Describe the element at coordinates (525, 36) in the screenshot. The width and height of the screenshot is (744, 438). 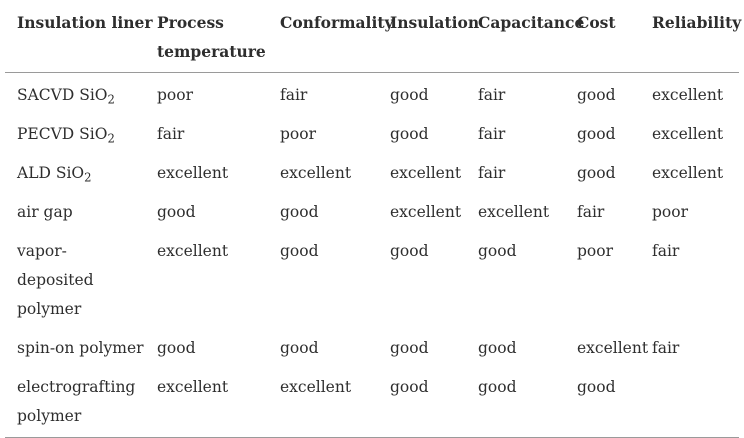
I see `header-capacitance: Capacitance` at that location.